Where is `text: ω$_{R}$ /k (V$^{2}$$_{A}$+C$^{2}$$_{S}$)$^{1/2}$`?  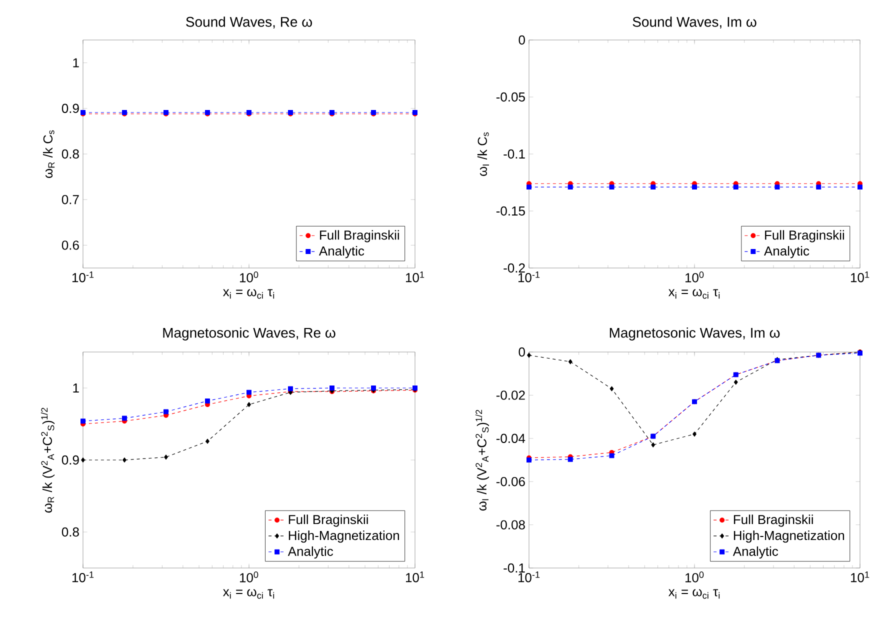 text: ω$_{R}$ /k (V$^{2}$$_{A}$+C$^{2}$$_{S}$)$^{1/2}$ is located at coordinates (47, 460).